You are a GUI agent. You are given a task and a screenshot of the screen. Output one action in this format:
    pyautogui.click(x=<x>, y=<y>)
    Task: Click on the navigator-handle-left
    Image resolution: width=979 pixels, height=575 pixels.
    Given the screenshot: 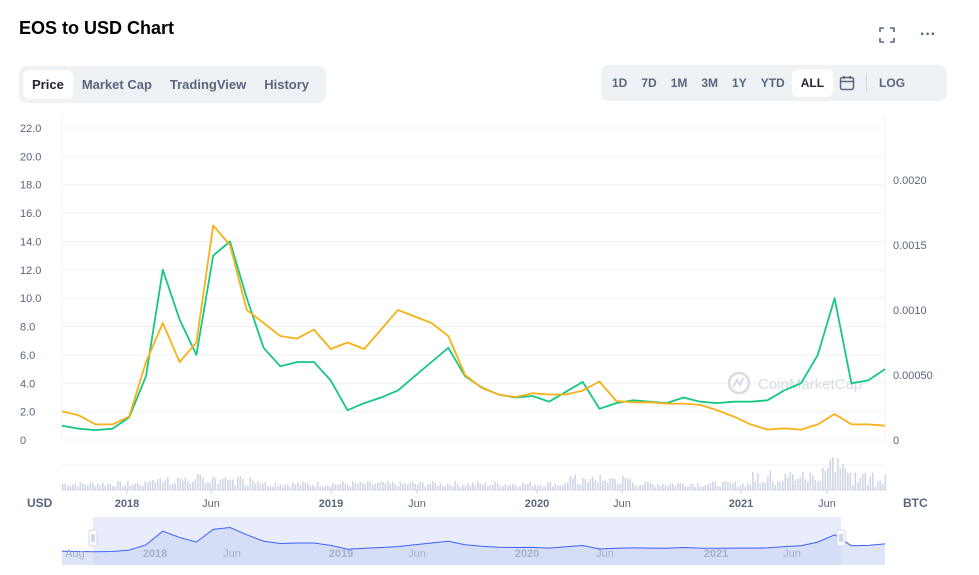 What is the action you would take?
    pyautogui.click(x=93, y=538)
    